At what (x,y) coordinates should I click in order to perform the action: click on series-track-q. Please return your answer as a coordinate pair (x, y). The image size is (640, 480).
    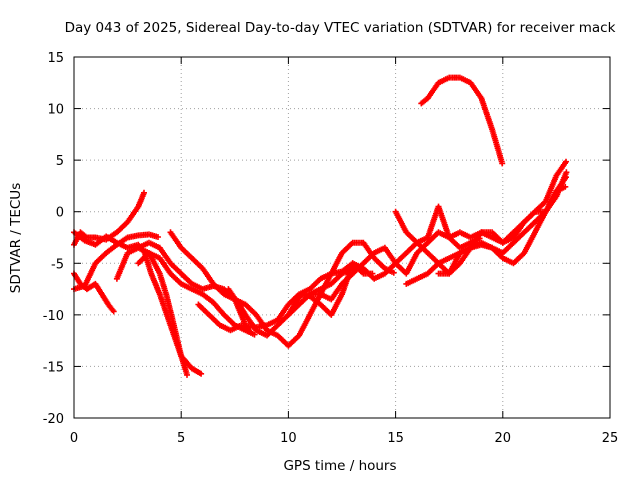
    Looking at the image, I should click on (462, 120).